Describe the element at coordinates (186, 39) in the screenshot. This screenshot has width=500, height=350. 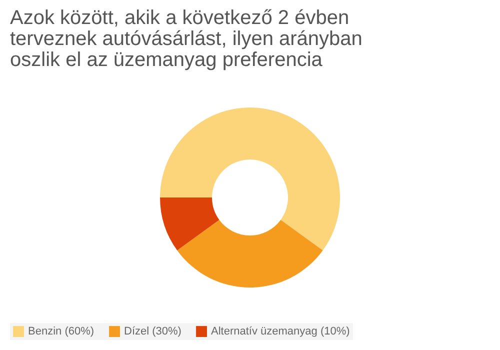
I see `chart-title: Azok között, akik a következő 2 évben terveznek autóvásárlást, ilyen arányban oszlik el az üzemanyag preferencia` at that location.